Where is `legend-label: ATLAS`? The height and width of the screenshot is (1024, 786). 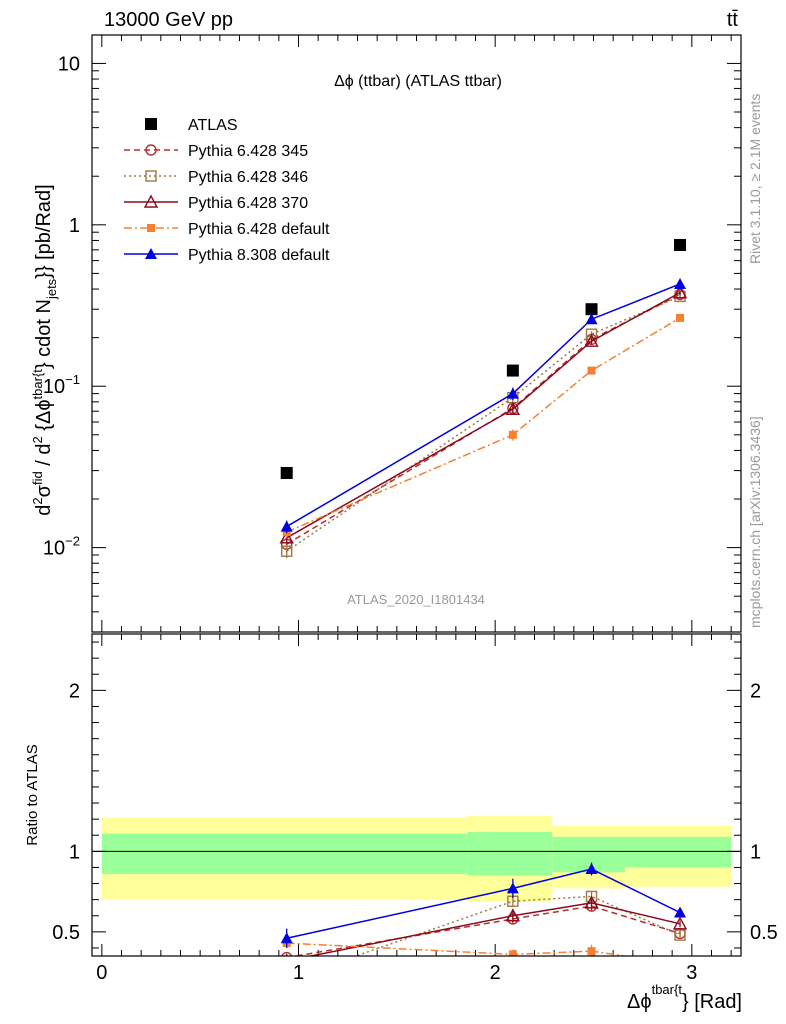 legend-label: ATLAS is located at coordinates (213, 125).